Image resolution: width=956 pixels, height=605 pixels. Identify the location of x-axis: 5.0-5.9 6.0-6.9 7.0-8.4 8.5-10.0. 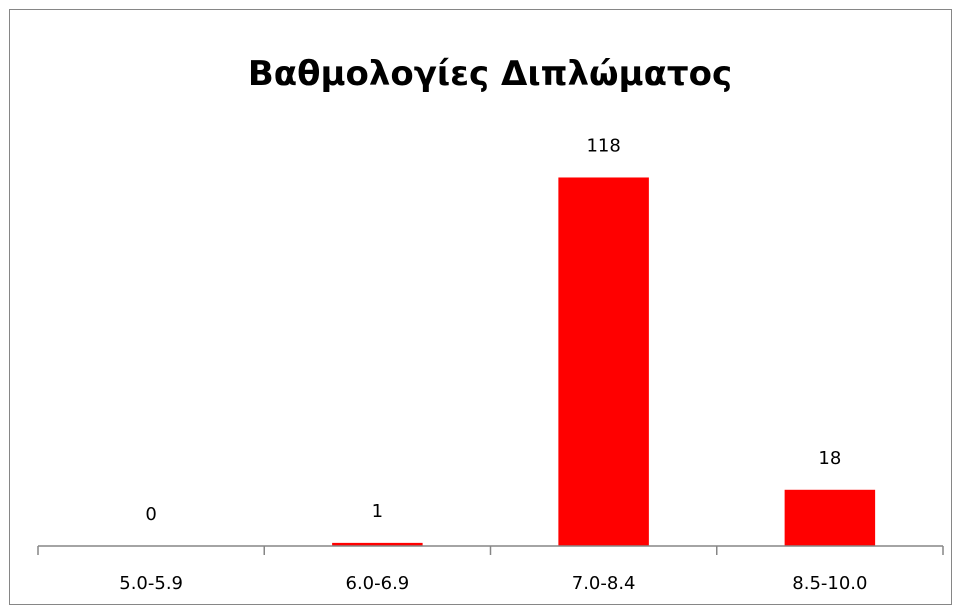
(490, 569).